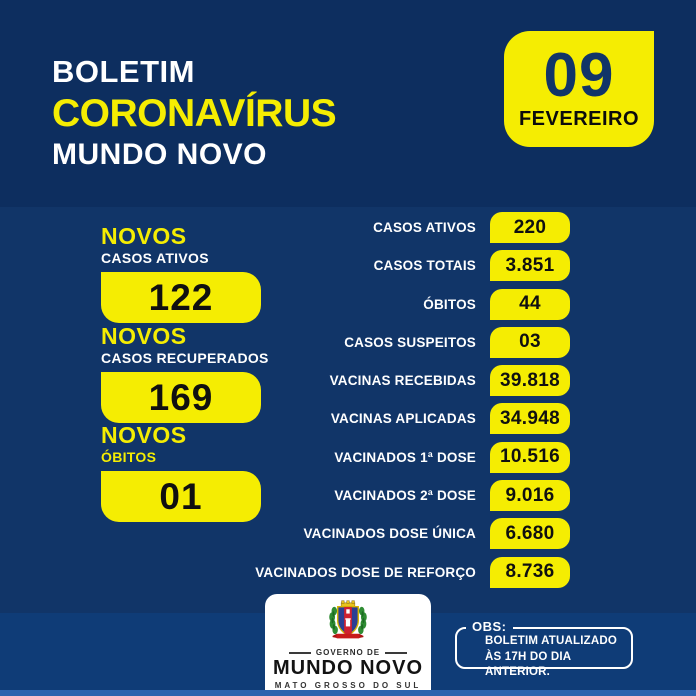 This screenshot has height=696, width=696. What do you see at coordinates (424, 266) in the screenshot?
I see `stat-label: CASOS TOTAIS` at bounding box center [424, 266].